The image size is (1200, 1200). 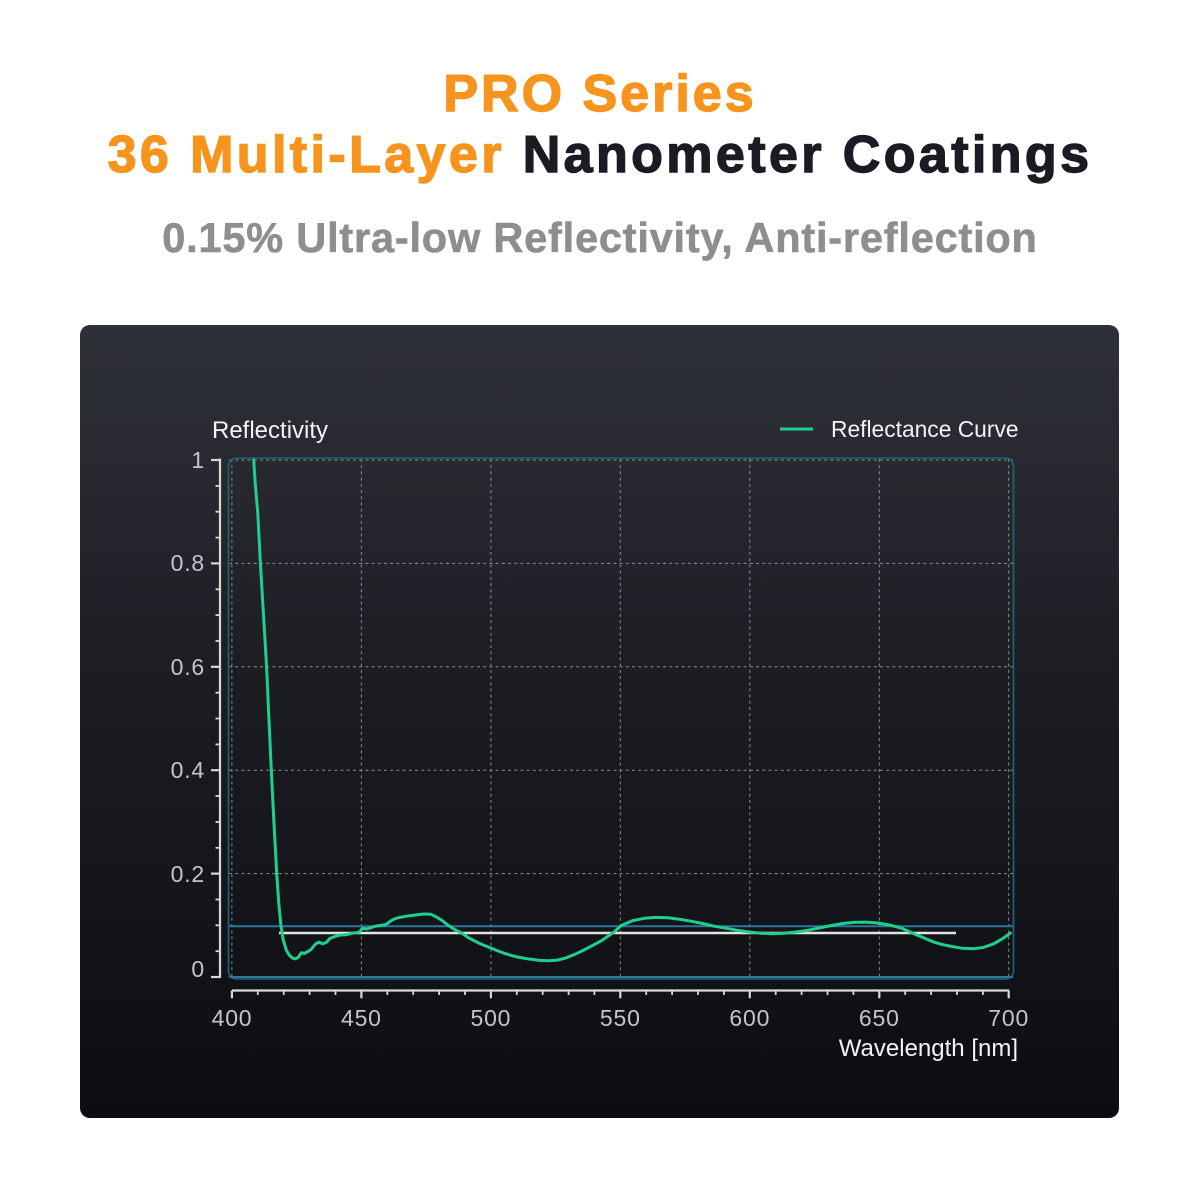 What do you see at coordinates (620, 1018) in the screenshot?
I see `svg-text: 550` at bounding box center [620, 1018].